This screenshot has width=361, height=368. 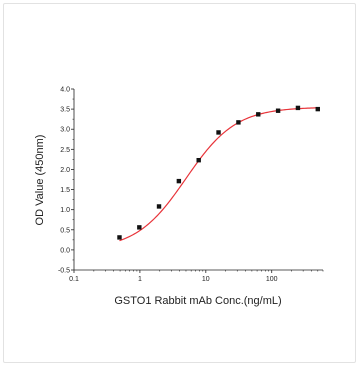 What do you see at coordinates (65, 130) in the screenshot?
I see `y-tick-label: 3.0` at bounding box center [65, 130].